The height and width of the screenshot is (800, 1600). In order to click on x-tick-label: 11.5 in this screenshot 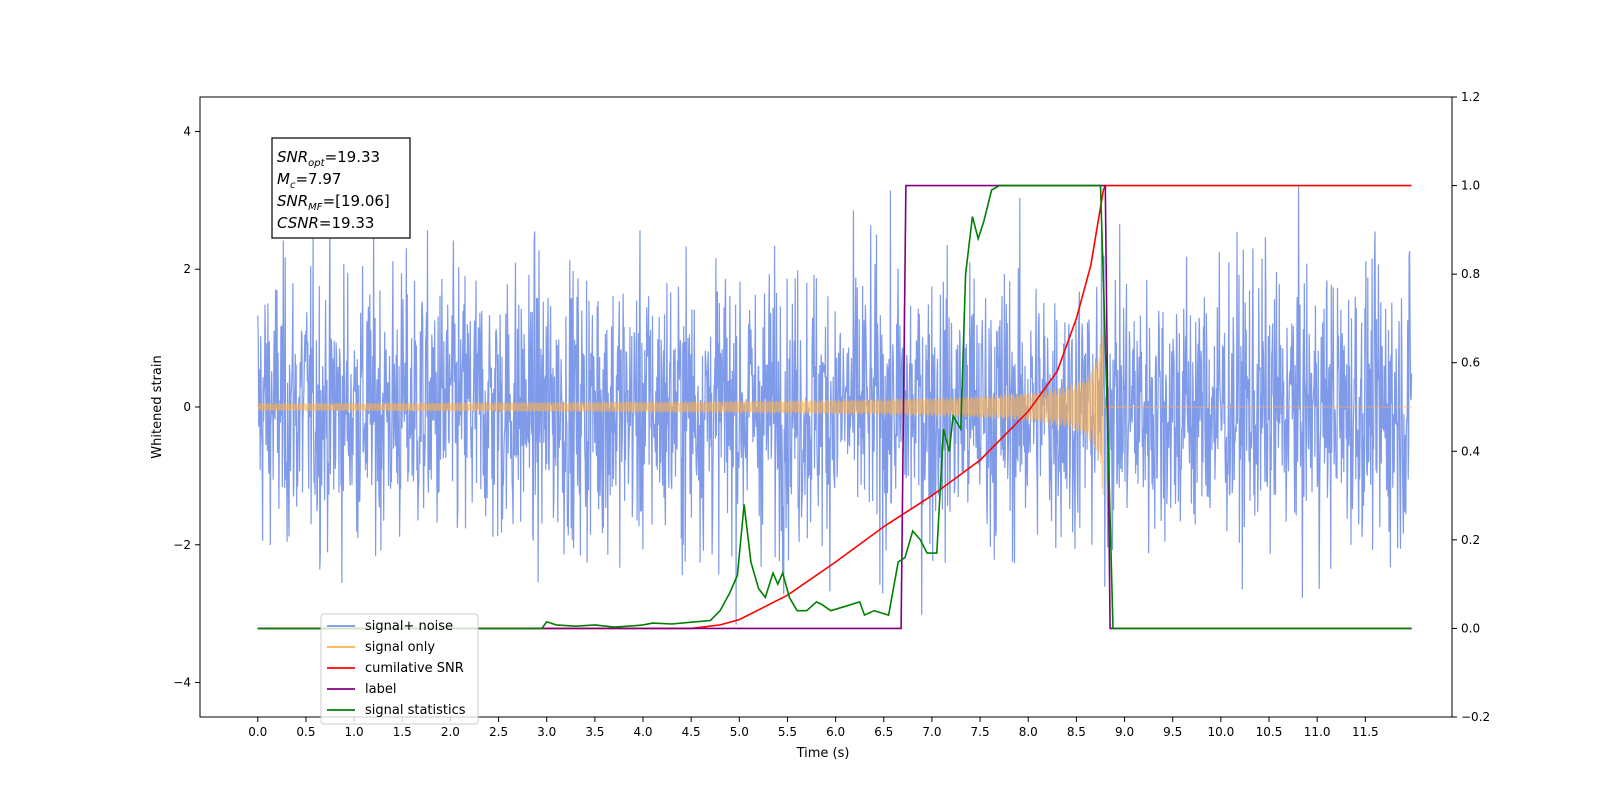, I will do `click(1365, 732)`.